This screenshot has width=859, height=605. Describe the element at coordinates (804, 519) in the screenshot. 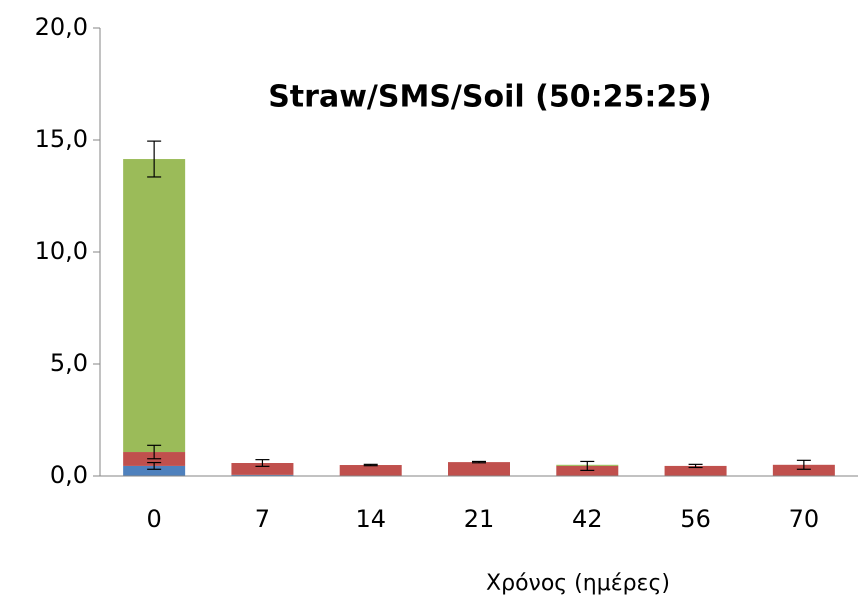

I see `x-tick-label: 70` at that location.